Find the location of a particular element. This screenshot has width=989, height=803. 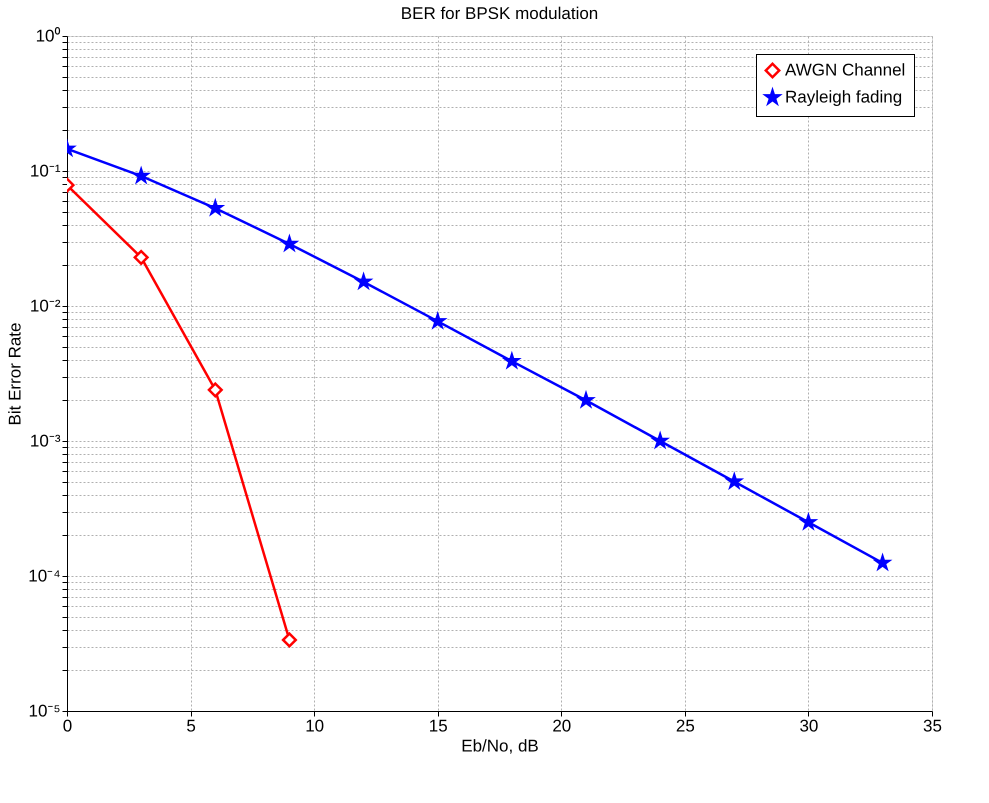

x-tick-label: 5 is located at coordinates (191, 726).